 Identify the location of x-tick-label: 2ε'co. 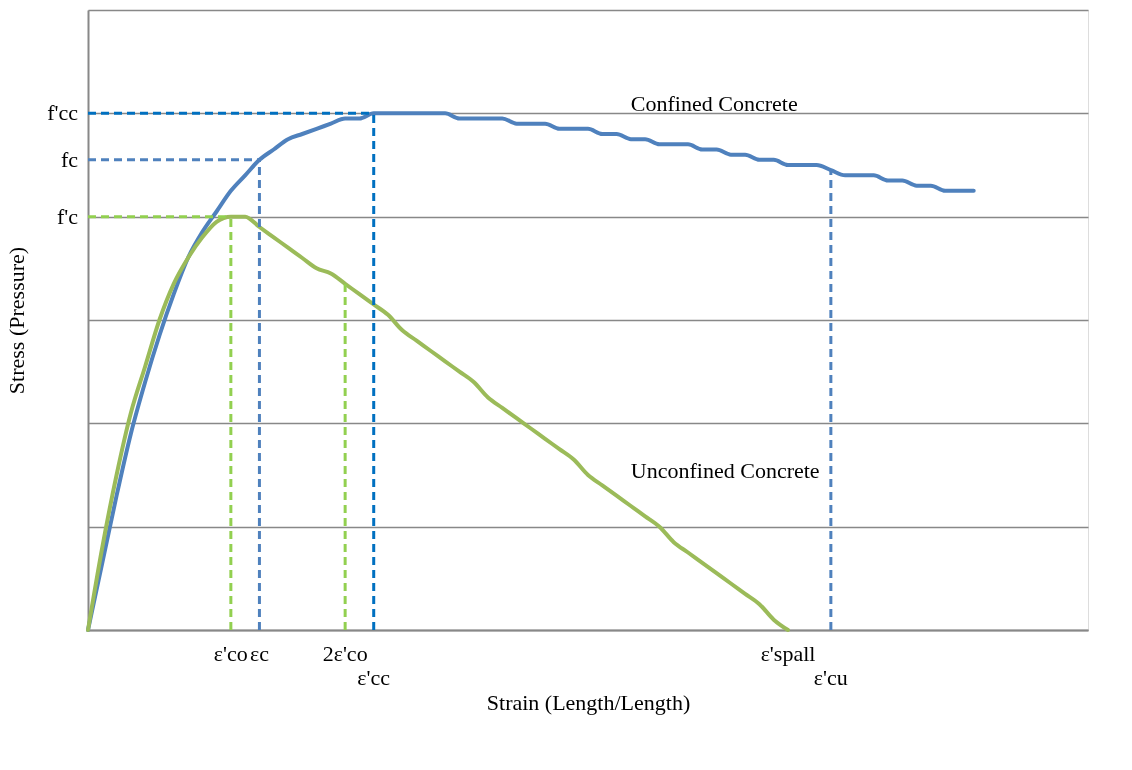
(345, 653).